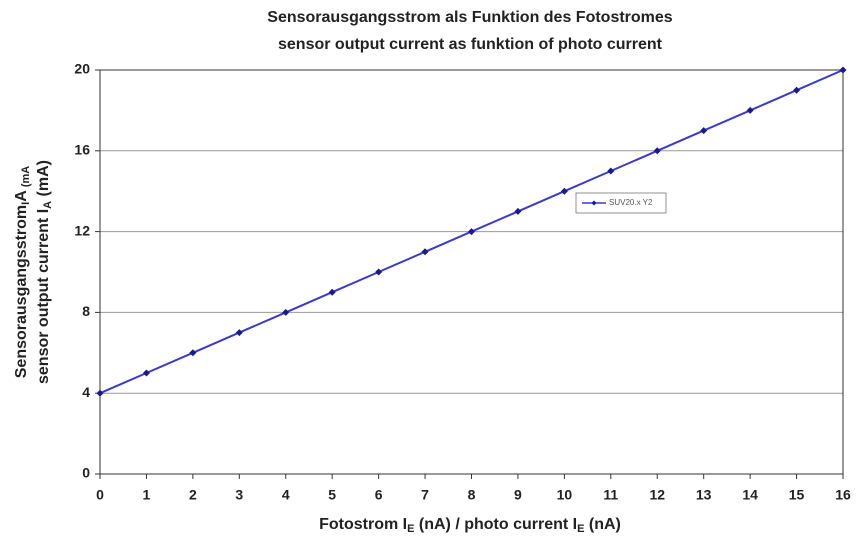  Describe the element at coordinates (594, 203) in the screenshot. I see `legend-marker` at that location.